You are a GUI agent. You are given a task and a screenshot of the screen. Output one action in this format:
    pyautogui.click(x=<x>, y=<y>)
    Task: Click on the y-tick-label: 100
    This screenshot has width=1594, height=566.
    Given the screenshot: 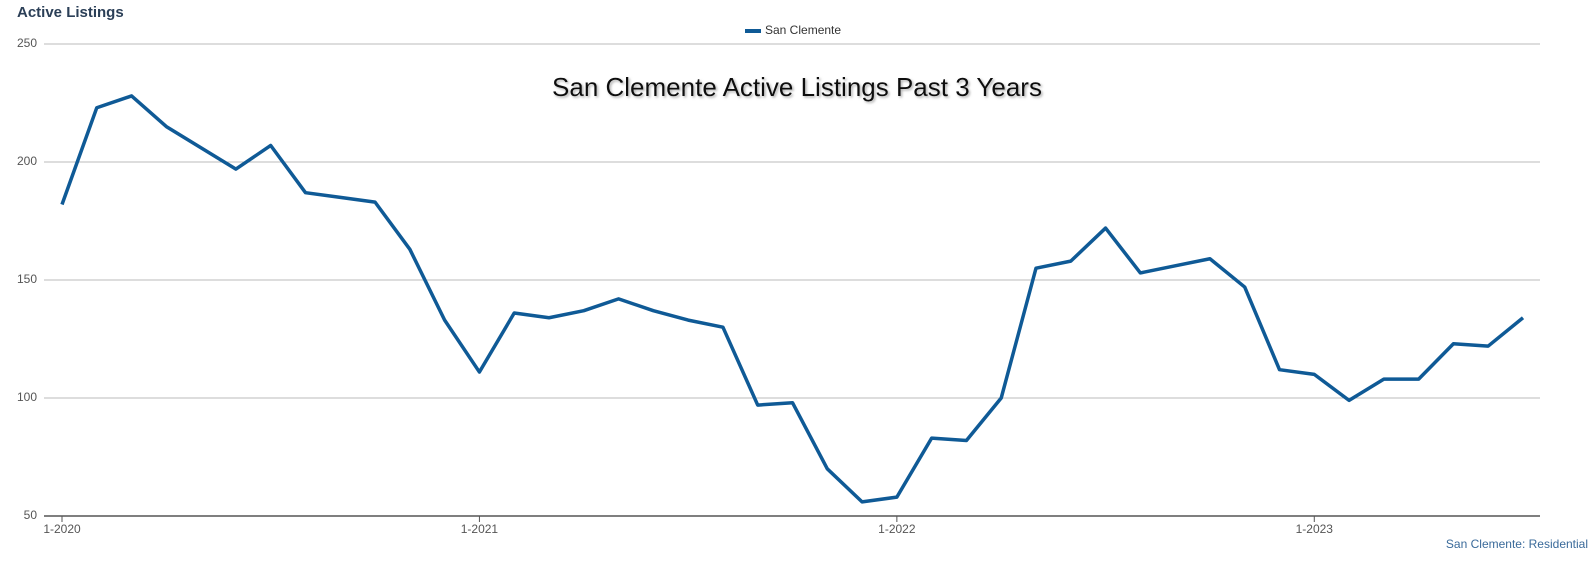 What is the action you would take?
    pyautogui.click(x=27, y=397)
    